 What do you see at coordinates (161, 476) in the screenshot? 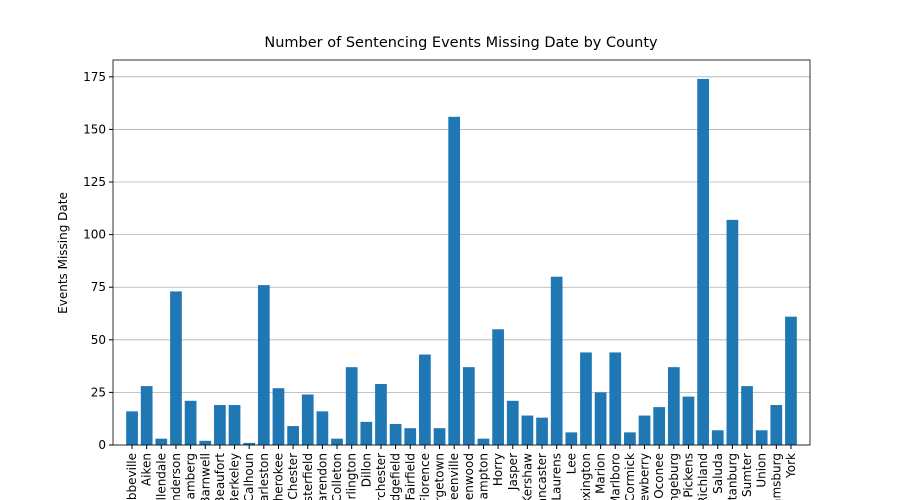
I see `x-tick-label: Allendale` at bounding box center [161, 476].